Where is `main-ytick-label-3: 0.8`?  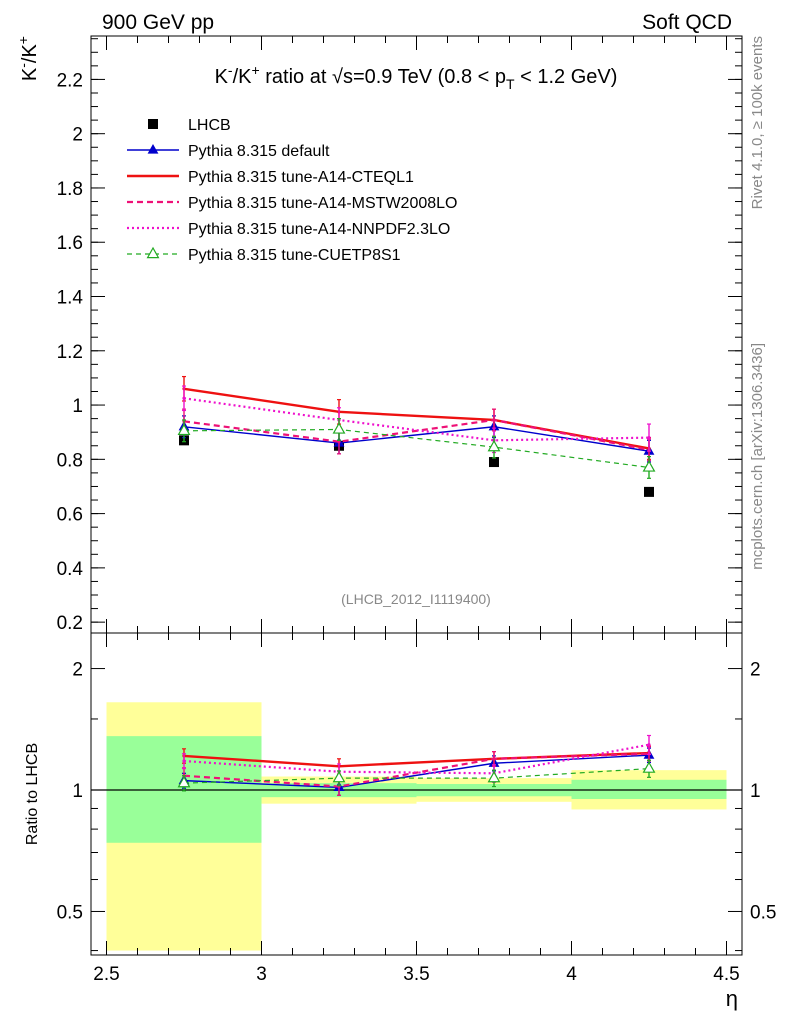 main-ytick-label-3: 0.8 is located at coordinates (70, 460).